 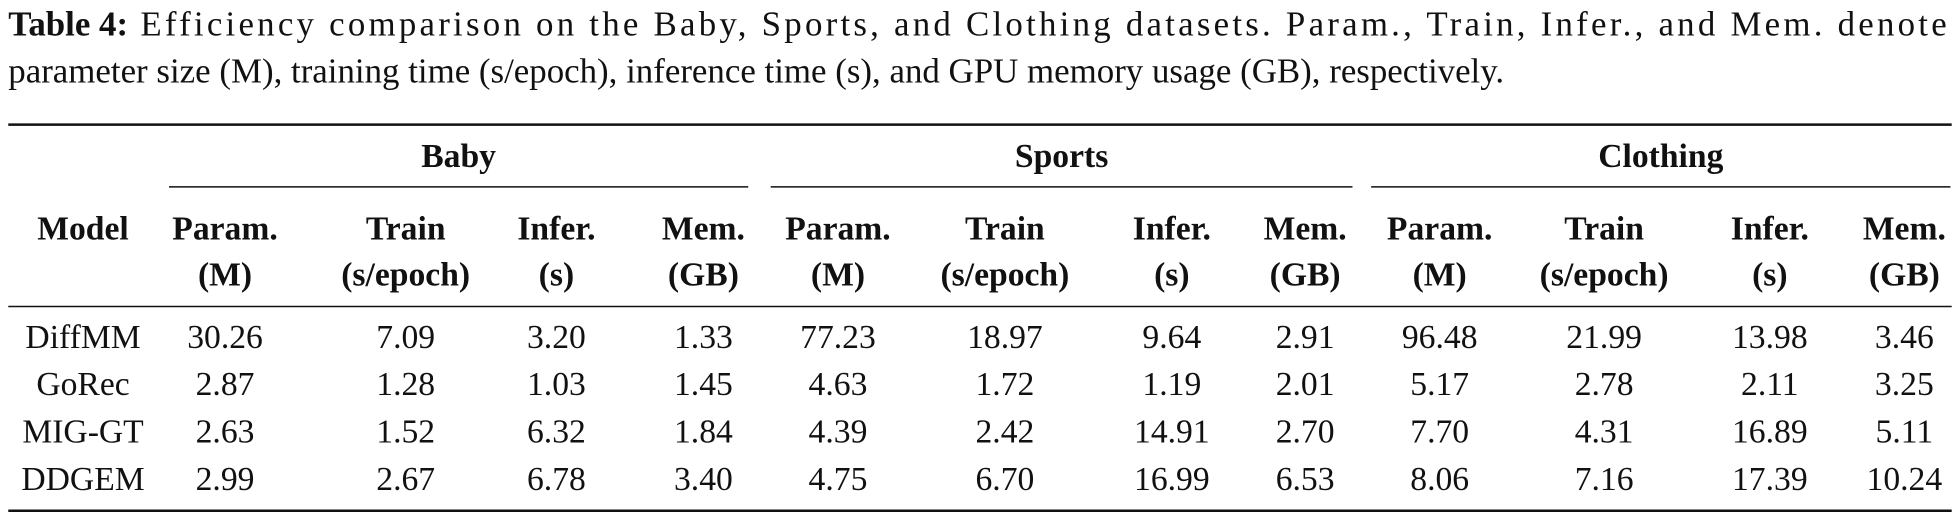 I want to click on model-name: DiffMM, so click(x=82, y=337).